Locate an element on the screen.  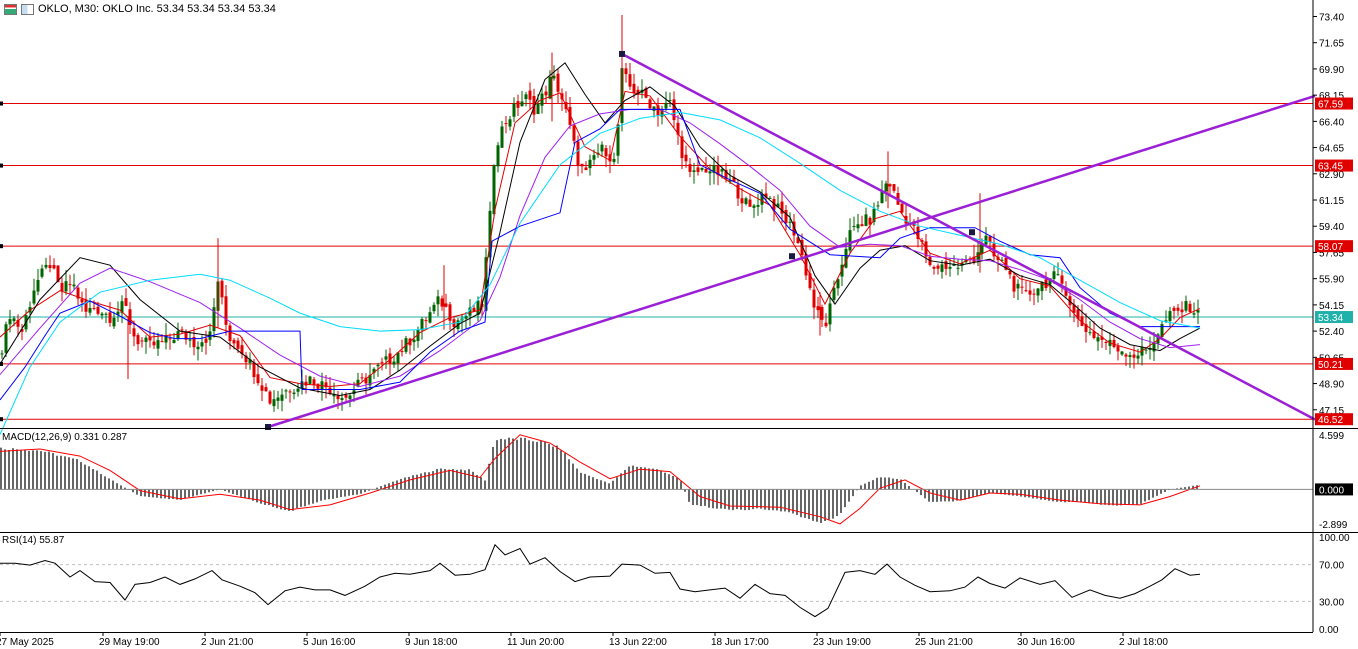
time-tick-label: 25 Jun 21:00 is located at coordinates (944, 642).